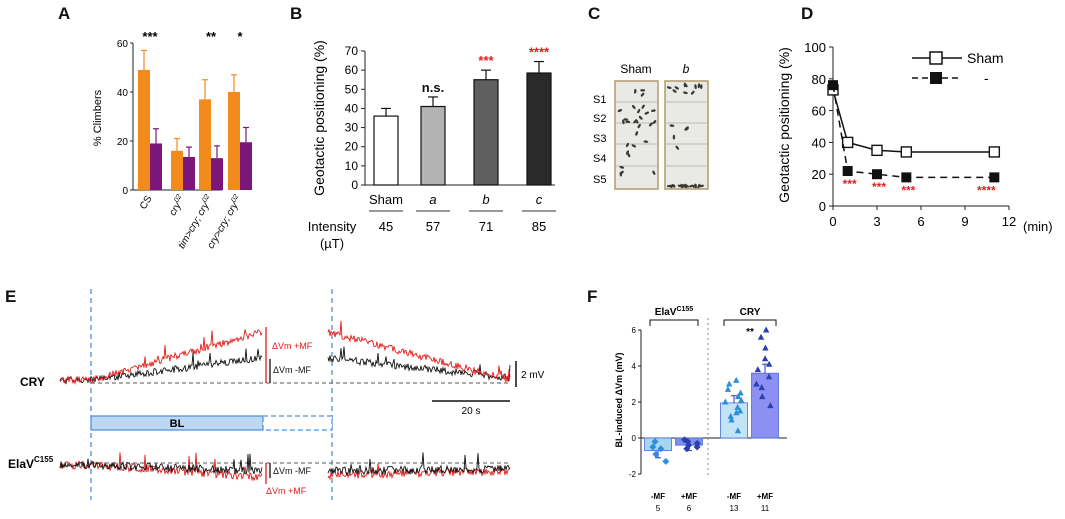 The width and height of the screenshot is (1065, 519). Describe the element at coordinates (161, 467) in the screenshot. I see `elav-trace-plus-mf` at that location.